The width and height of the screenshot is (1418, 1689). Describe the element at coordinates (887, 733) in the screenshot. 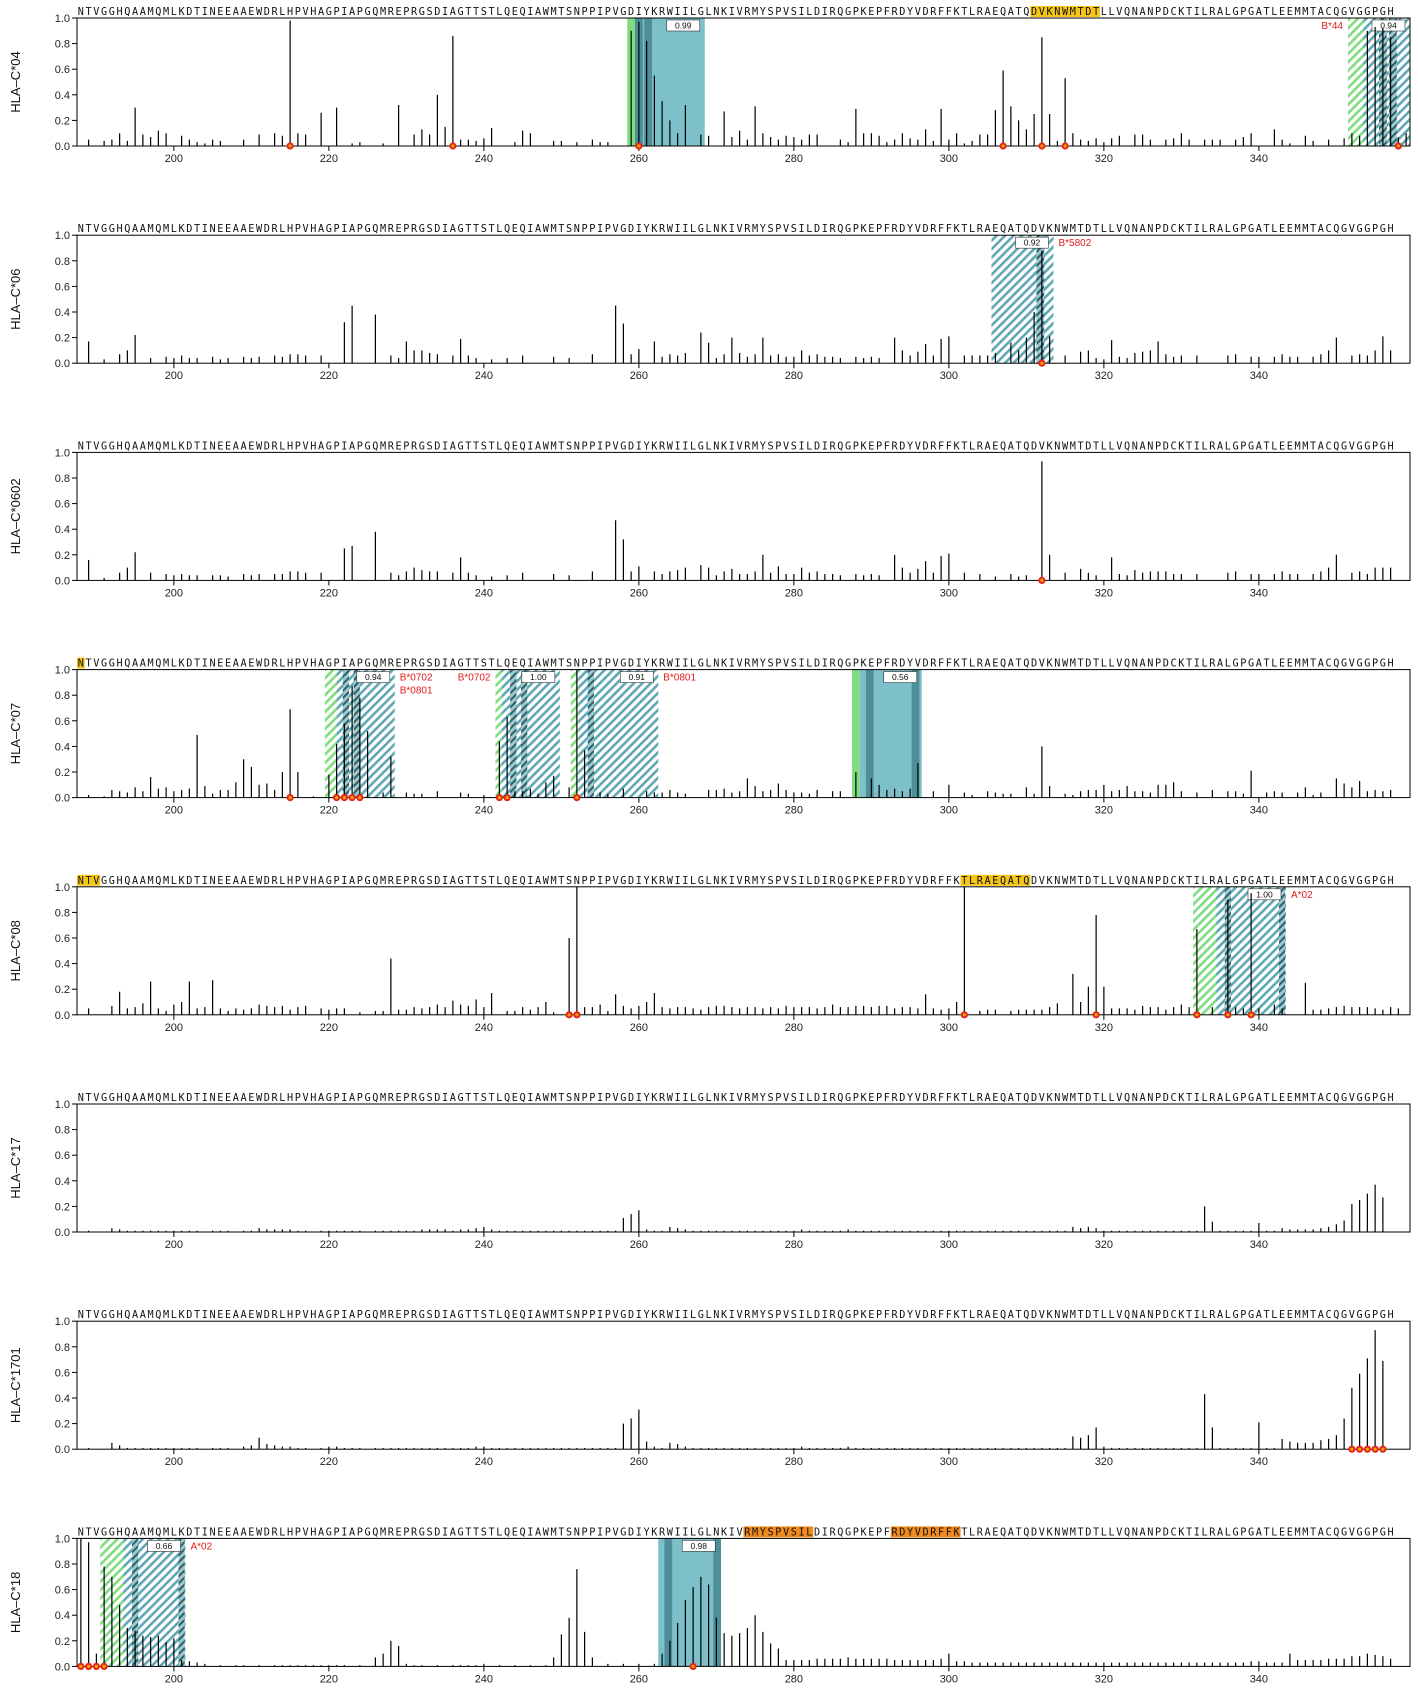

I see `epitope-region: 0.56` at that location.